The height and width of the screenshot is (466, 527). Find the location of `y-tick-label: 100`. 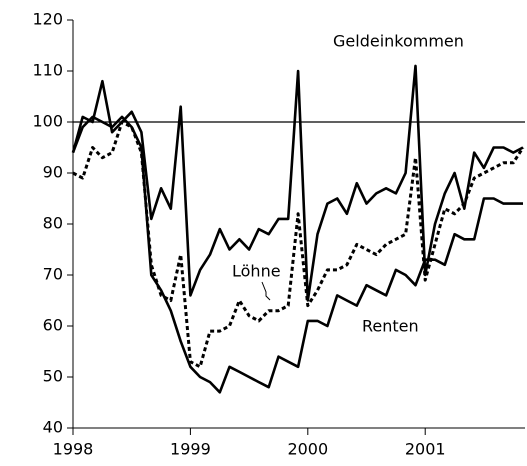

y-tick-label: 100 is located at coordinates (47, 121).